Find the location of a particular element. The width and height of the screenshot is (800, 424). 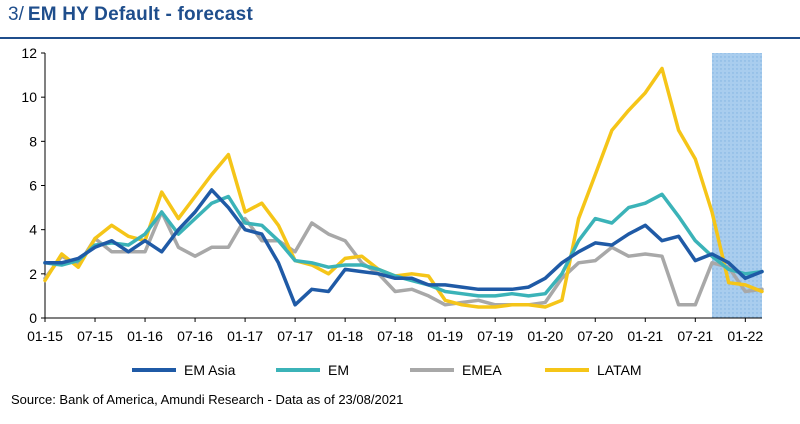

y-tick-label: 6 is located at coordinates (33, 186).